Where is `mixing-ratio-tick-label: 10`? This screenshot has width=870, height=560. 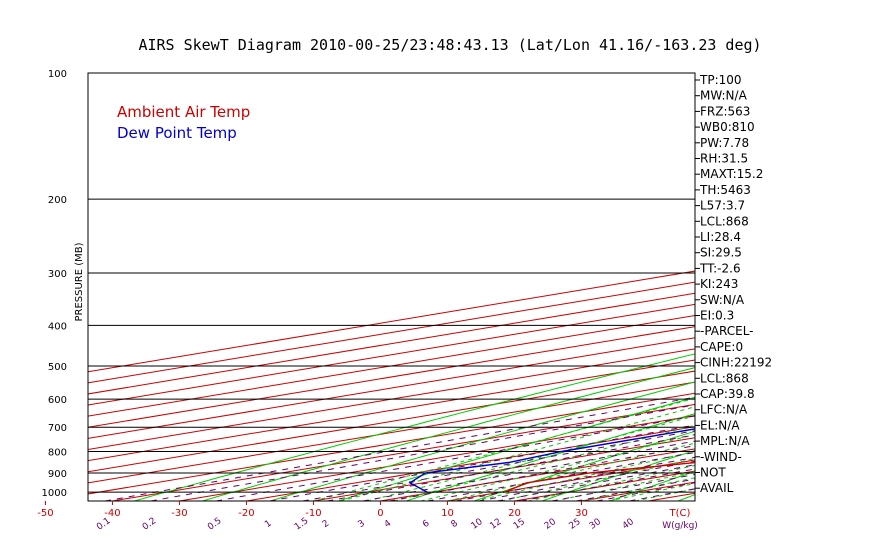
mixing-ratio-tick-label: 10 is located at coordinates (477, 524).